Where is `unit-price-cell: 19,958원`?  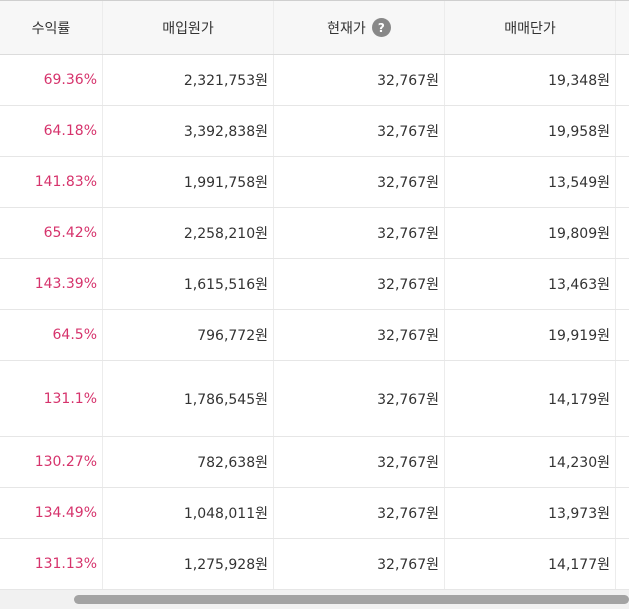 unit-price-cell: 19,958원 is located at coordinates (530, 131).